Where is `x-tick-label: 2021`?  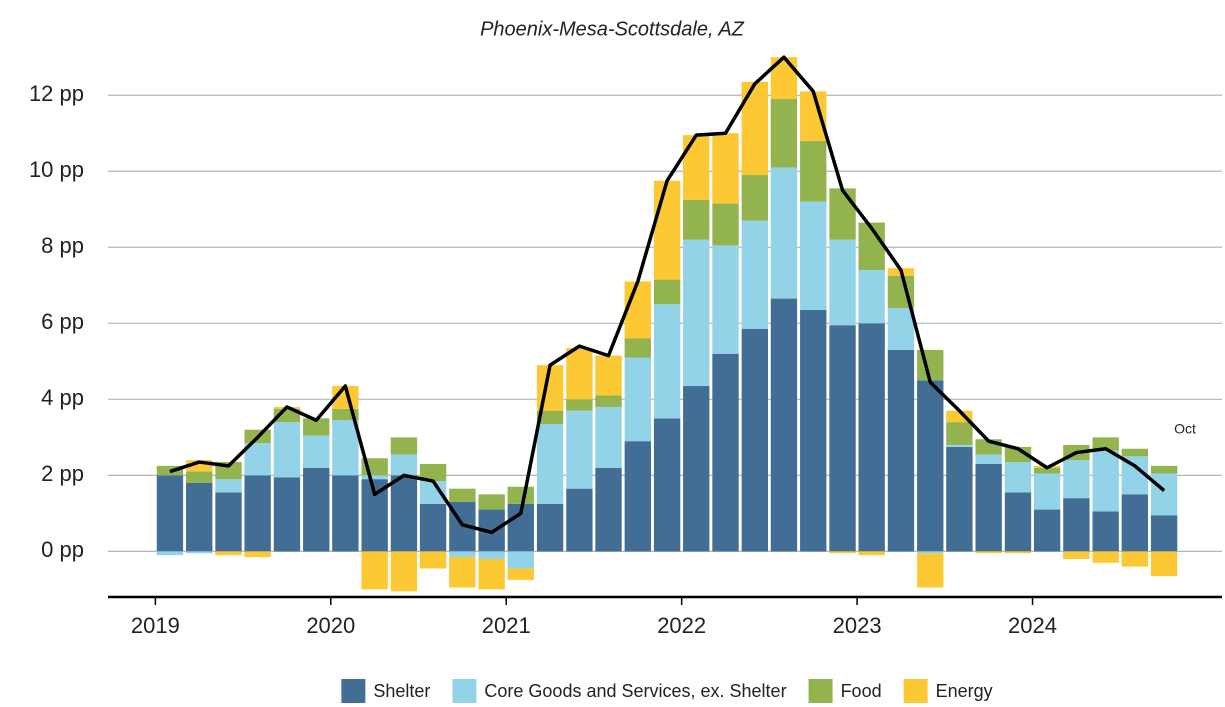
x-tick-label: 2021 is located at coordinates (506, 625).